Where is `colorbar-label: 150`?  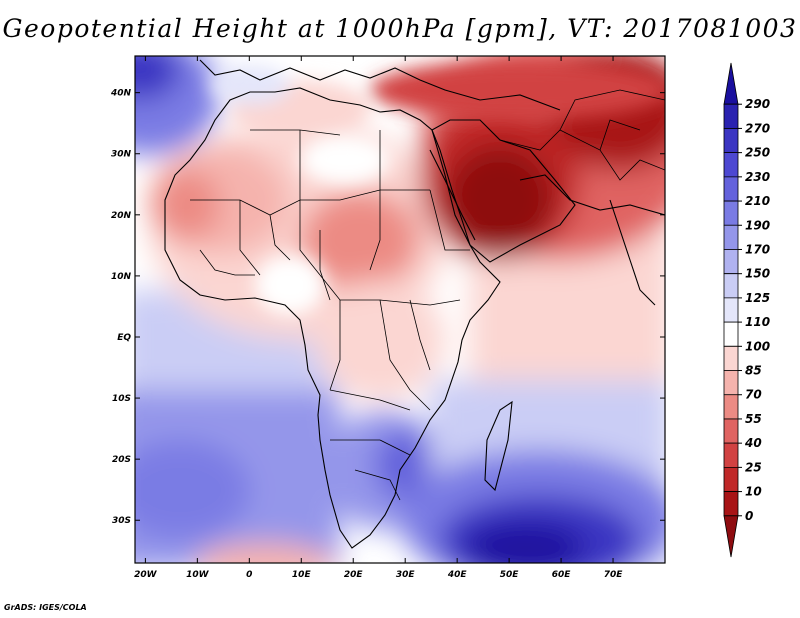
colorbar-label: 150 is located at coordinates (757, 274).